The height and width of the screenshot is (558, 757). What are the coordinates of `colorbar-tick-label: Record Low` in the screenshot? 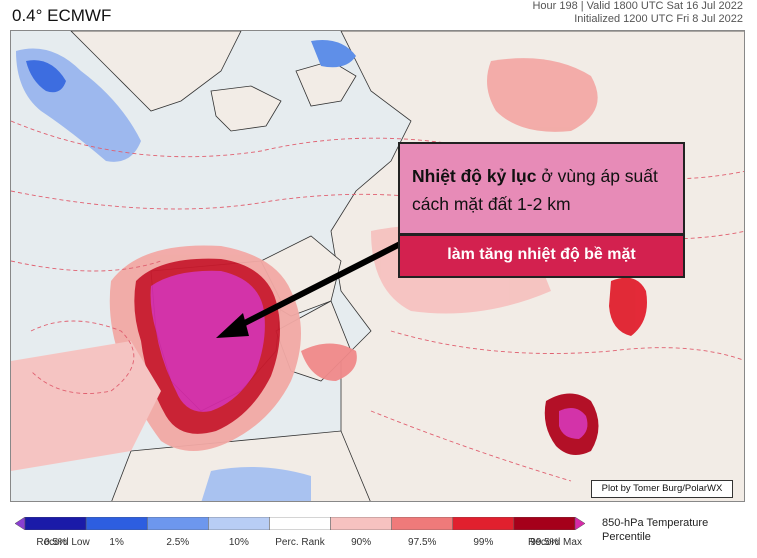 It's located at (63, 542).